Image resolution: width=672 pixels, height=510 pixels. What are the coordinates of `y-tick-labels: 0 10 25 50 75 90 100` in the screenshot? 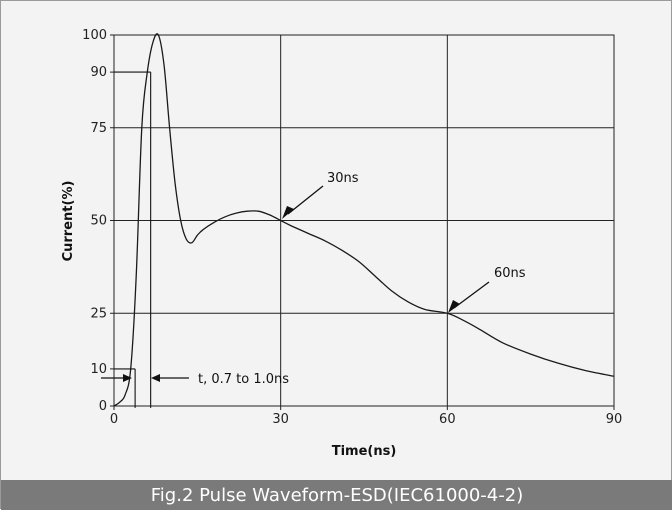 It's located at (98, 221).